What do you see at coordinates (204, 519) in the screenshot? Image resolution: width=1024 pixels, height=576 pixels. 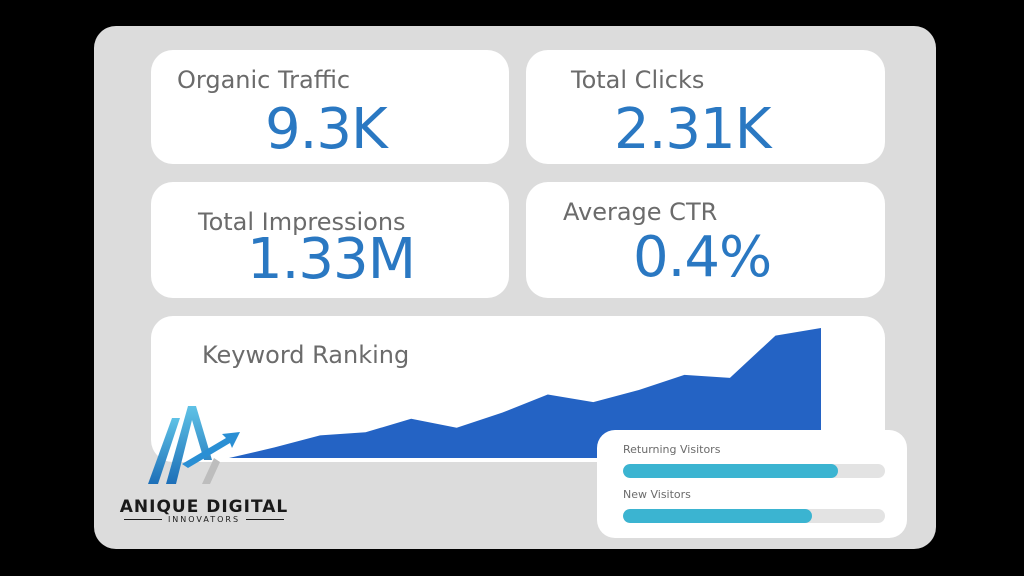 I see `brand-tagline: INNOVATORS` at bounding box center [204, 519].